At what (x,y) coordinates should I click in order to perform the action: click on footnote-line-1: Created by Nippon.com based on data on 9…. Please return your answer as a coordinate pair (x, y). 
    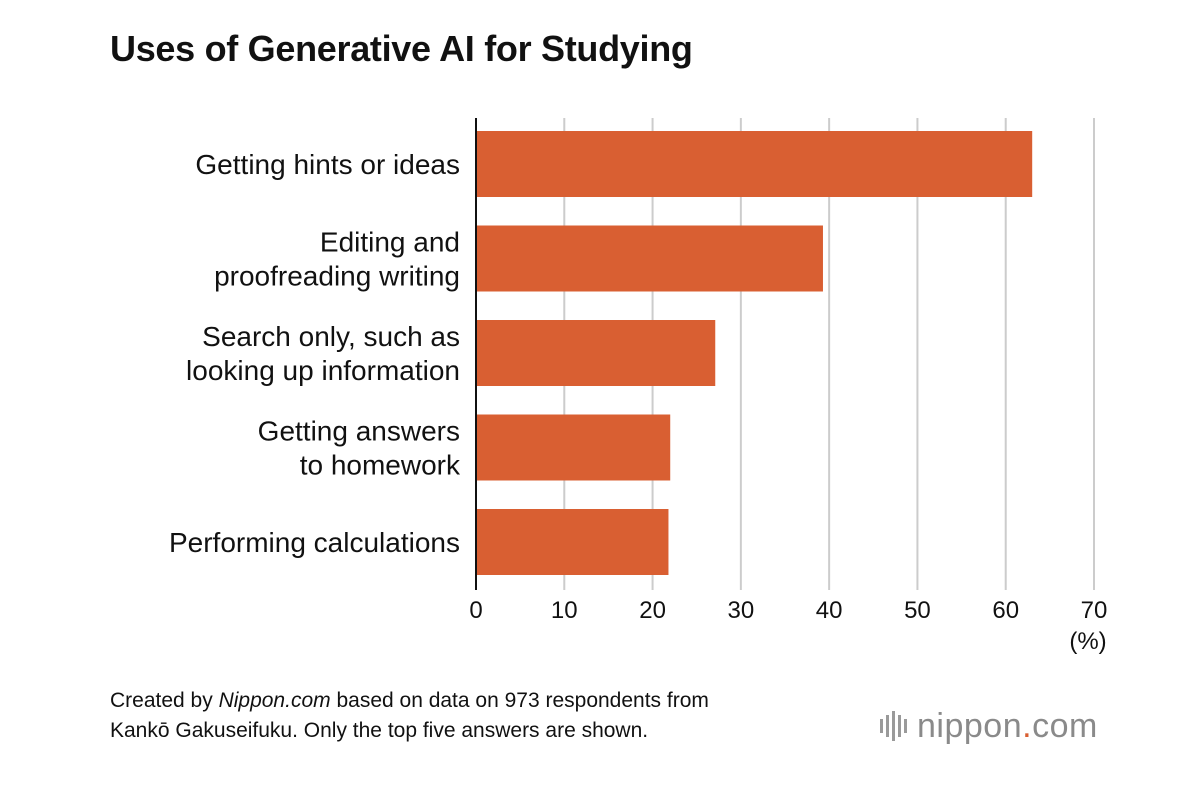
    Looking at the image, I should click on (409, 701).